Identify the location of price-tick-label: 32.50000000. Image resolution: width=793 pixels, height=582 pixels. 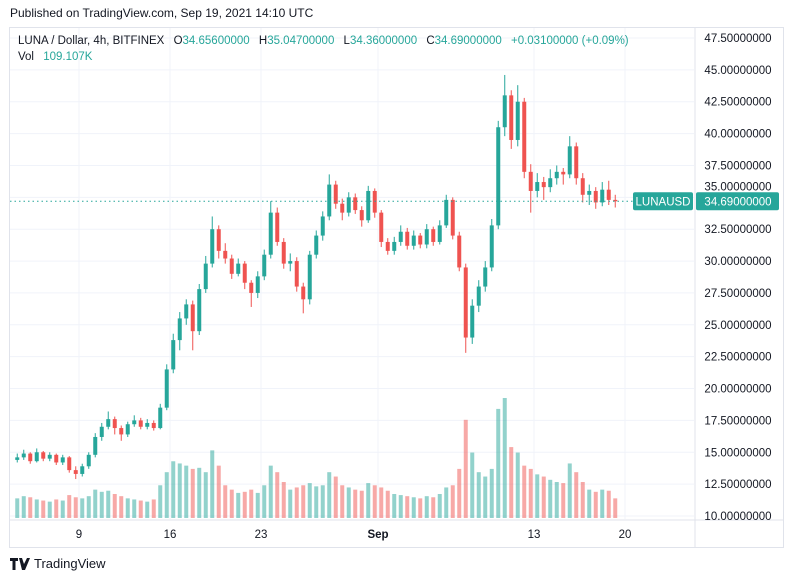
(737, 230).